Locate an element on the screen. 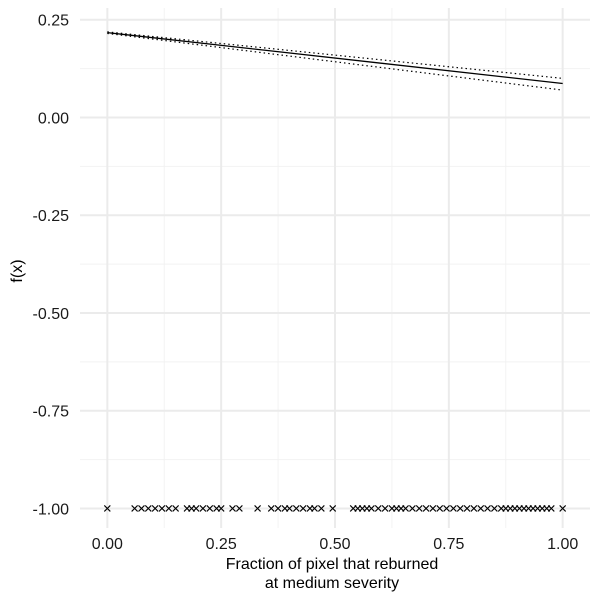 This screenshot has height=600, width=600. rug-layer is located at coordinates (335, 508).